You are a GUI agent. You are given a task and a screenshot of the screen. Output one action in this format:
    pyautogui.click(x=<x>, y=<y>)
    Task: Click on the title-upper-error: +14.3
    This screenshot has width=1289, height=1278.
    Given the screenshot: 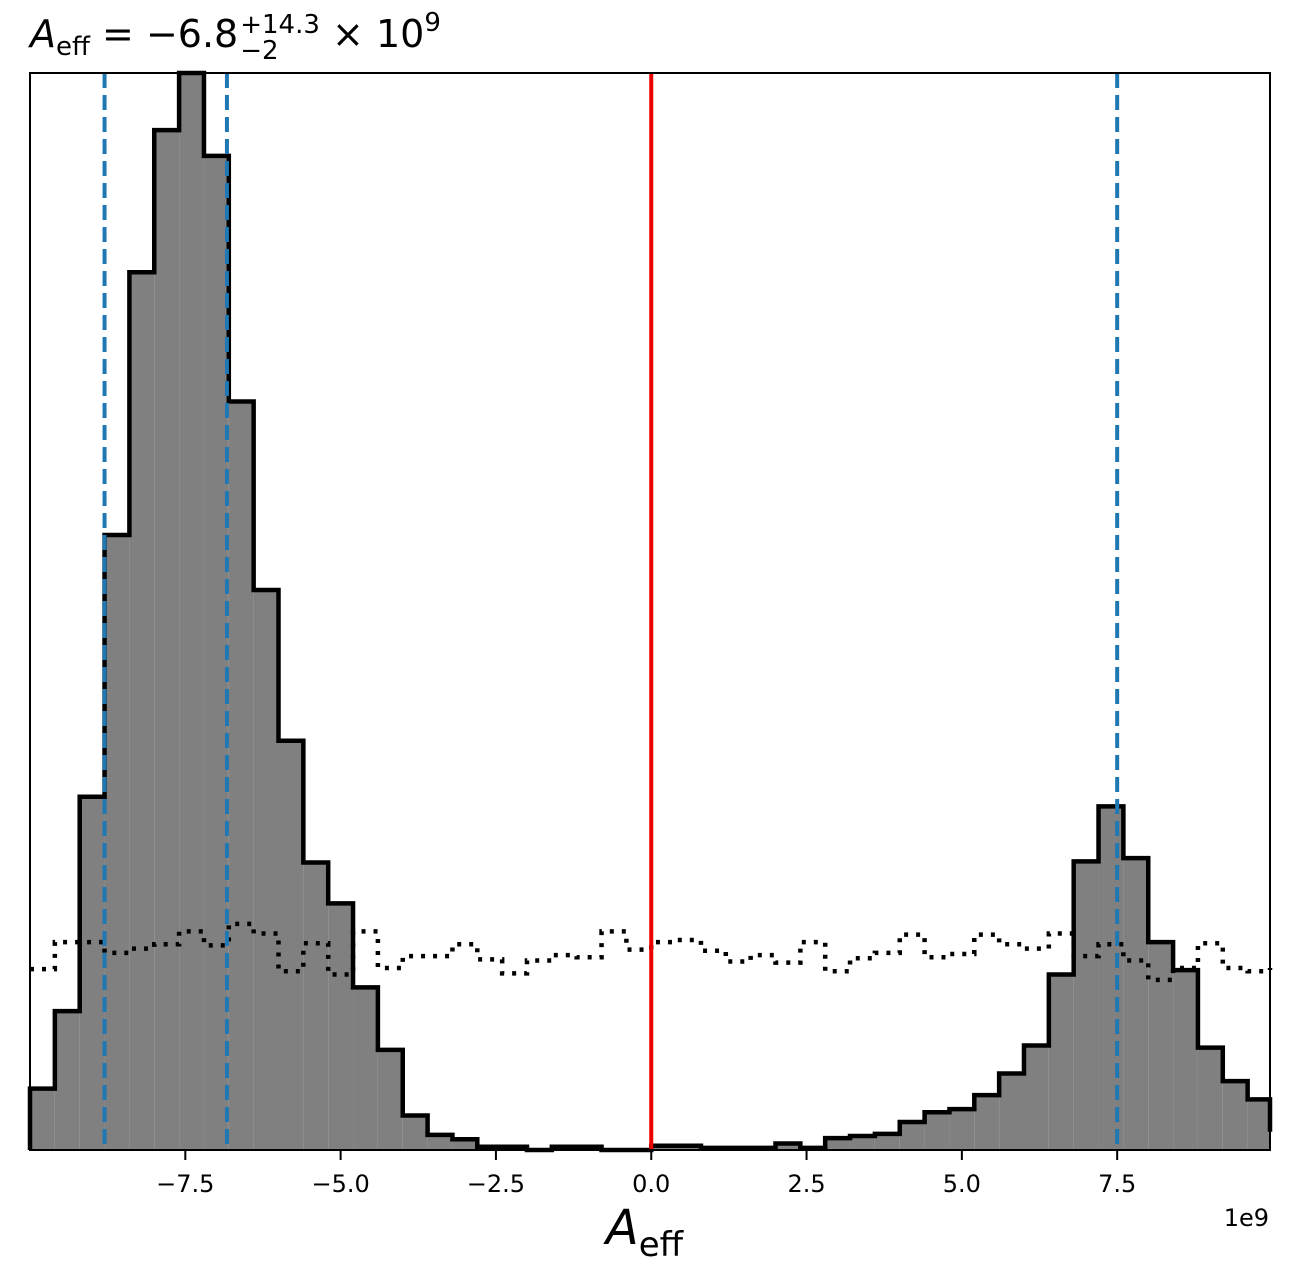 What is the action you would take?
    pyautogui.click(x=280, y=25)
    